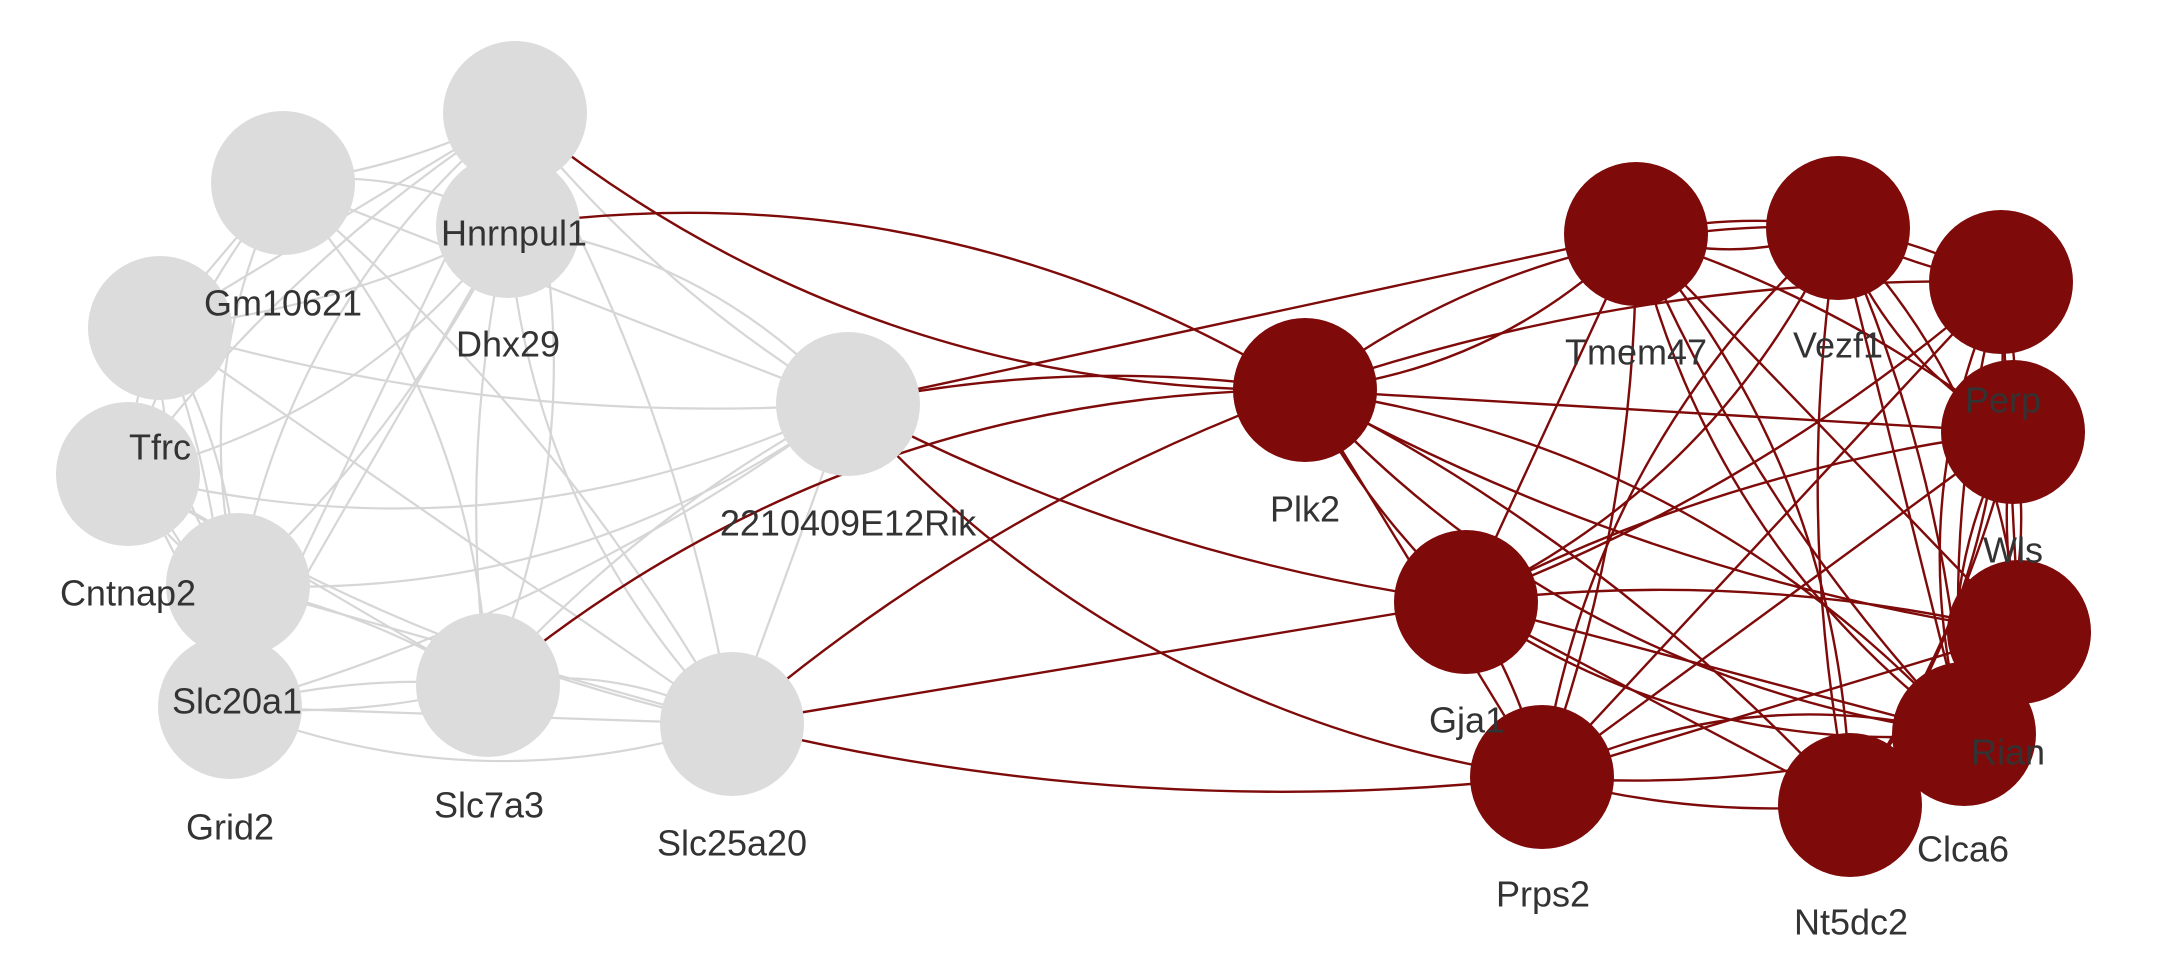 The height and width of the screenshot is (970, 2170). I want to click on node-slc20a1, so click(230, 707).